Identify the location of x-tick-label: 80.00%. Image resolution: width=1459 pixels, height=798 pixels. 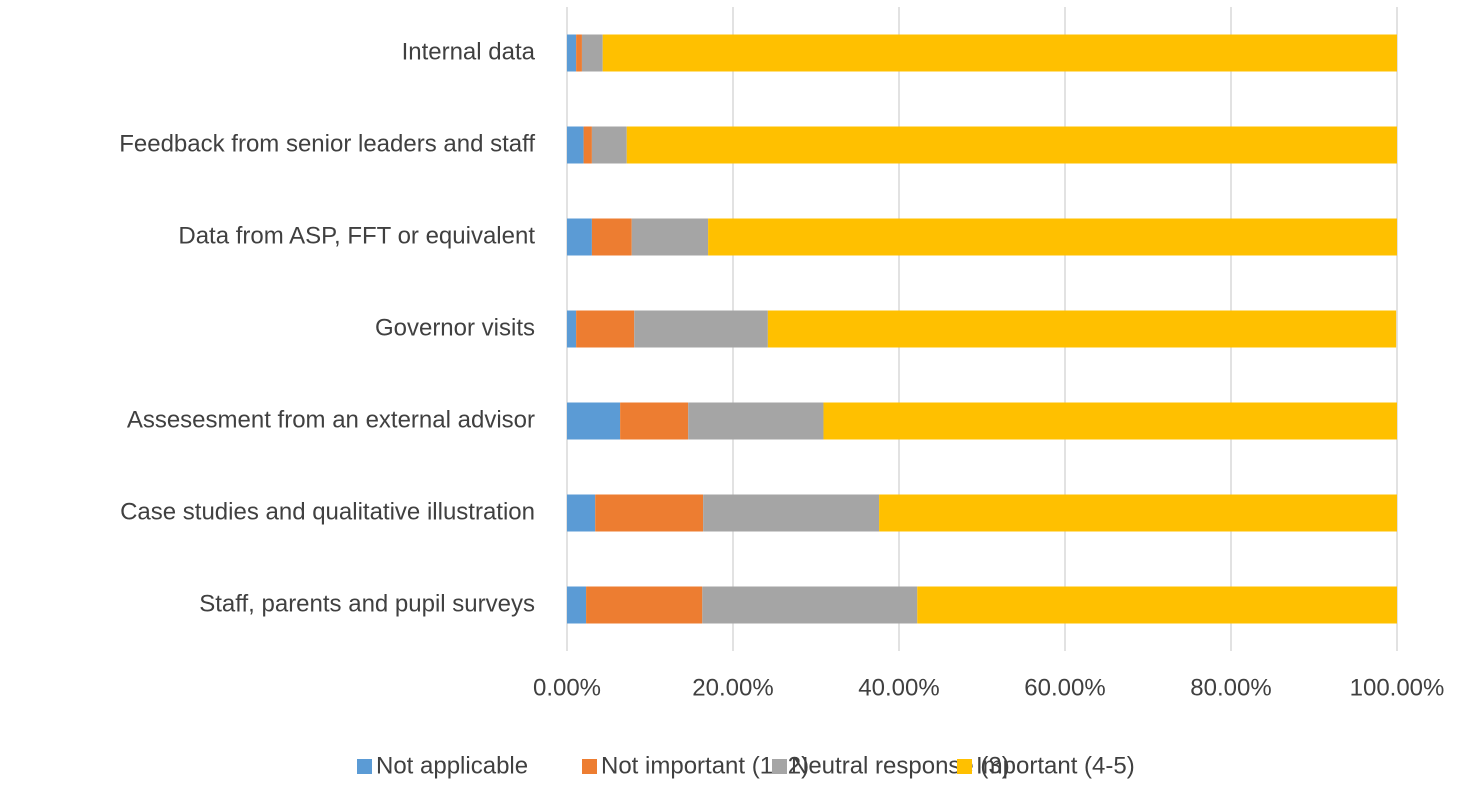
(1230, 687).